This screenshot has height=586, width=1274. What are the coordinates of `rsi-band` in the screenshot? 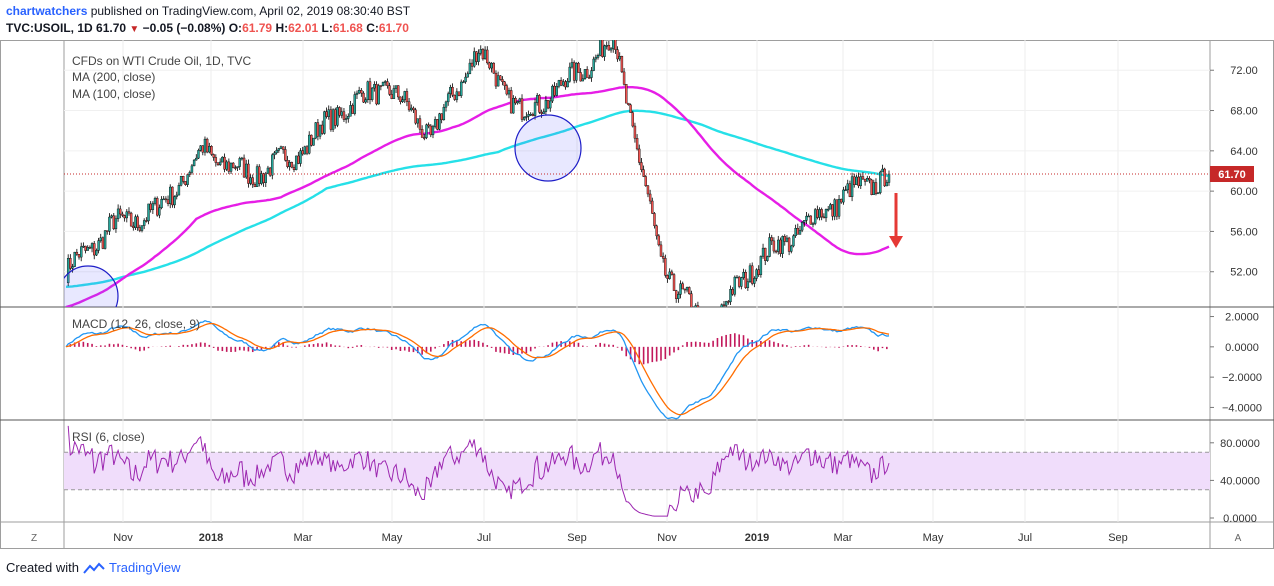 It's located at (637, 471).